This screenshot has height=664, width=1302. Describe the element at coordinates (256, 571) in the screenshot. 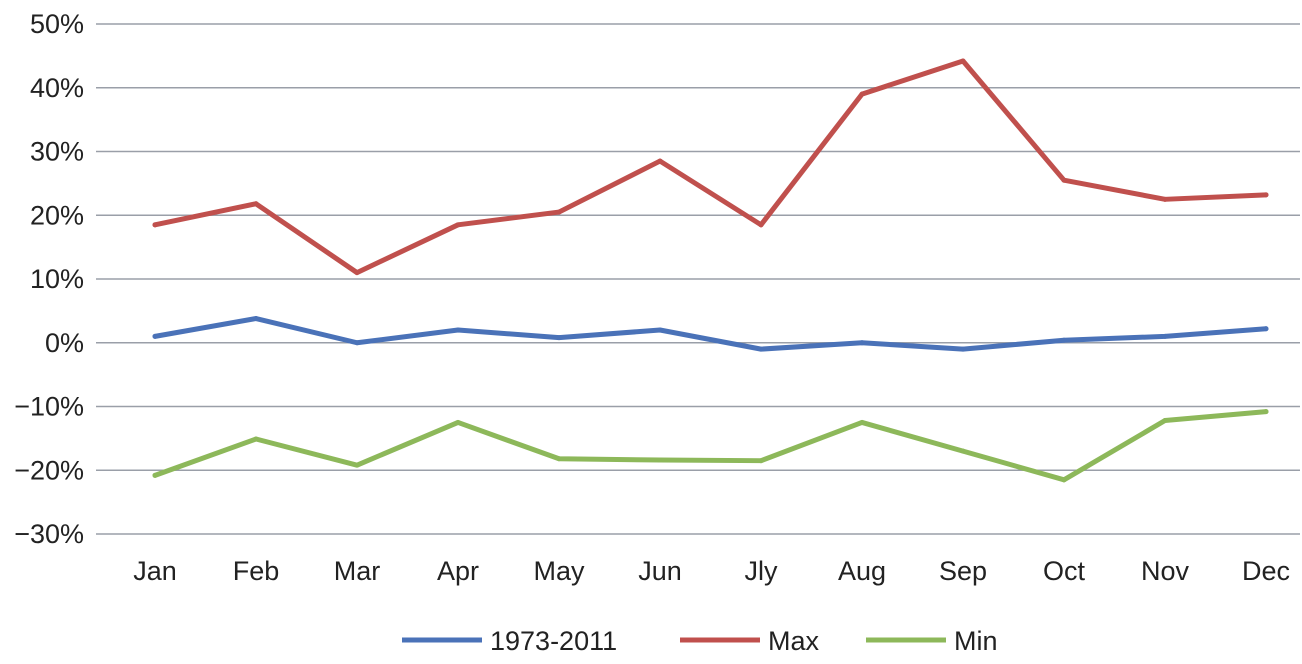

I see `x-tick-label: Feb` at that location.